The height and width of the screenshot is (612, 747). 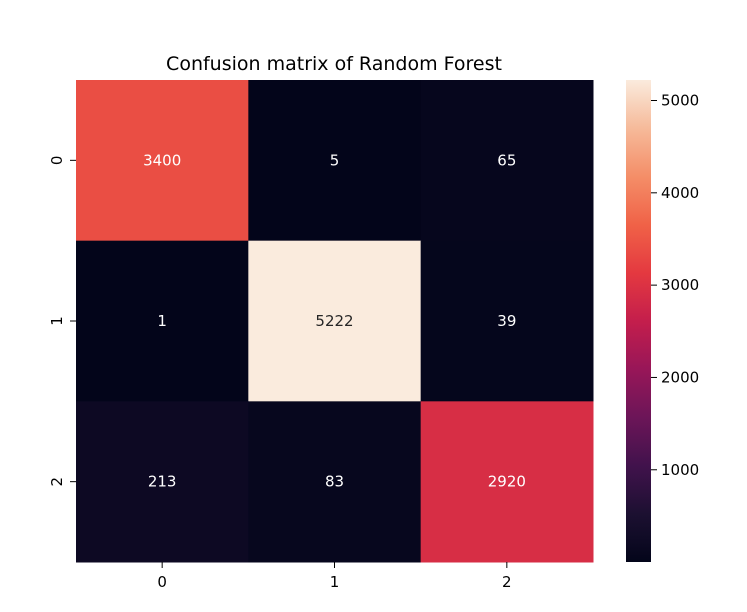 I want to click on y-axis: 0 1 2, so click(x=62, y=321).